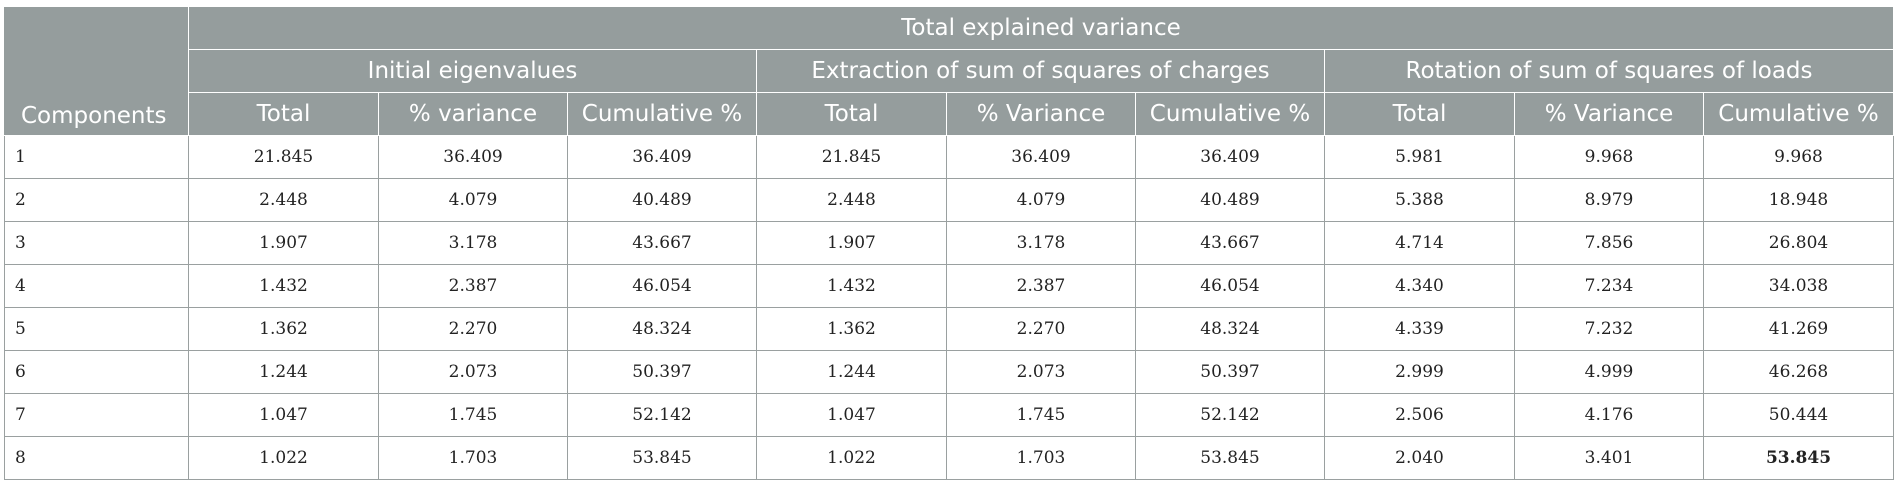 The image size is (1900, 483). Describe the element at coordinates (96, 372) in the screenshot. I see `component-cell: 6` at that location.